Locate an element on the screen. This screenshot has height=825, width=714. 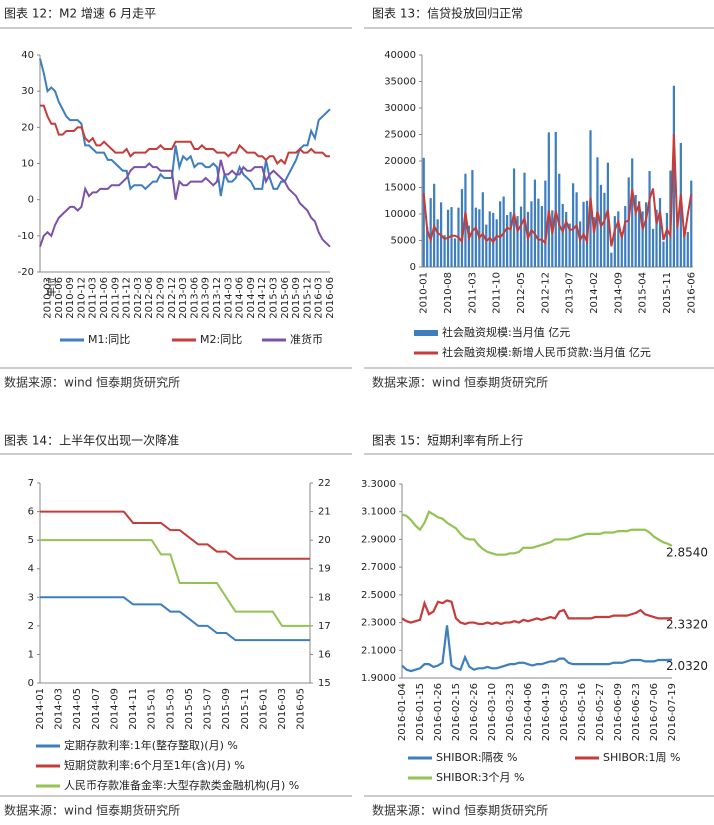
legend-label: M2:同比 is located at coordinates (221, 339).